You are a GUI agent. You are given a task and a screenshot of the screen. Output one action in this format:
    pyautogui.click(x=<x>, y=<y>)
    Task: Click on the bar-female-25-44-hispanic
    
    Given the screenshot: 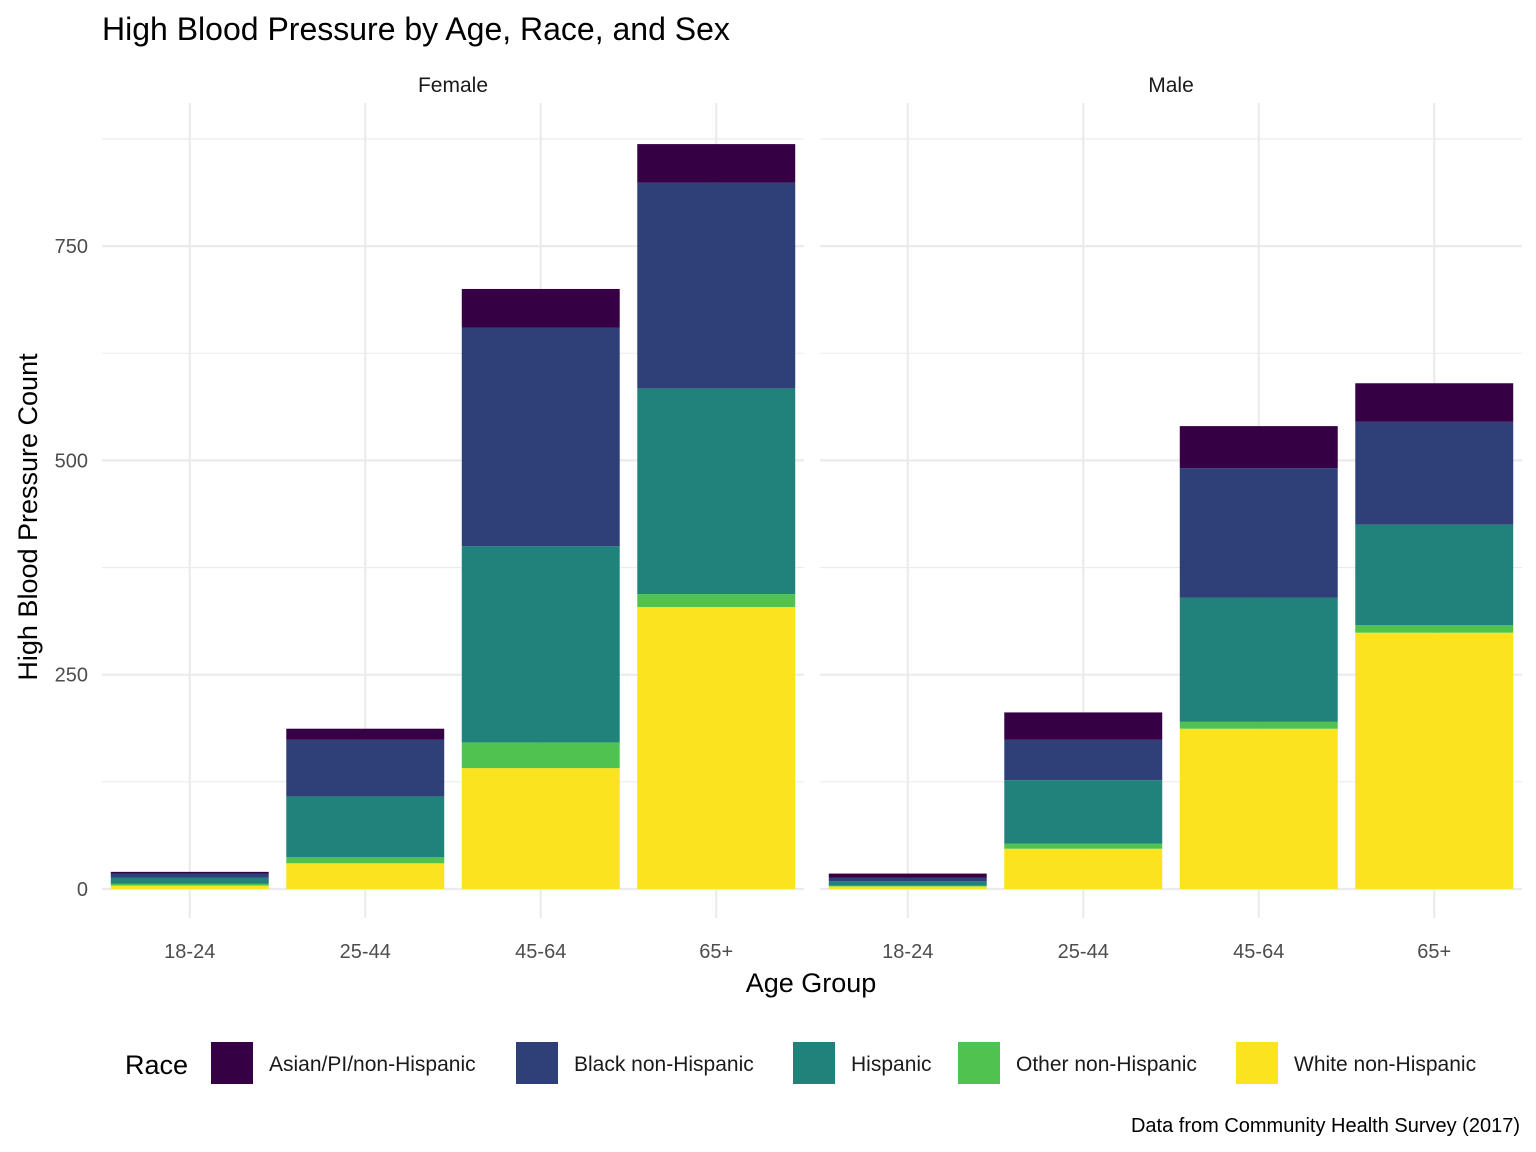 What is the action you would take?
    pyautogui.click(x=365, y=827)
    